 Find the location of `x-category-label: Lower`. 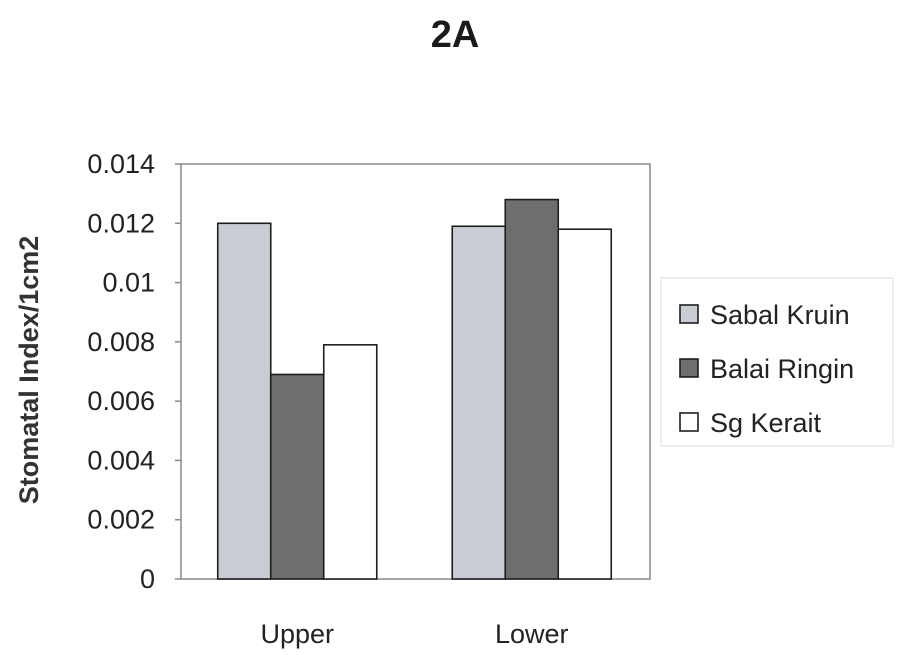

x-category-label: Lower is located at coordinates (532, 634).